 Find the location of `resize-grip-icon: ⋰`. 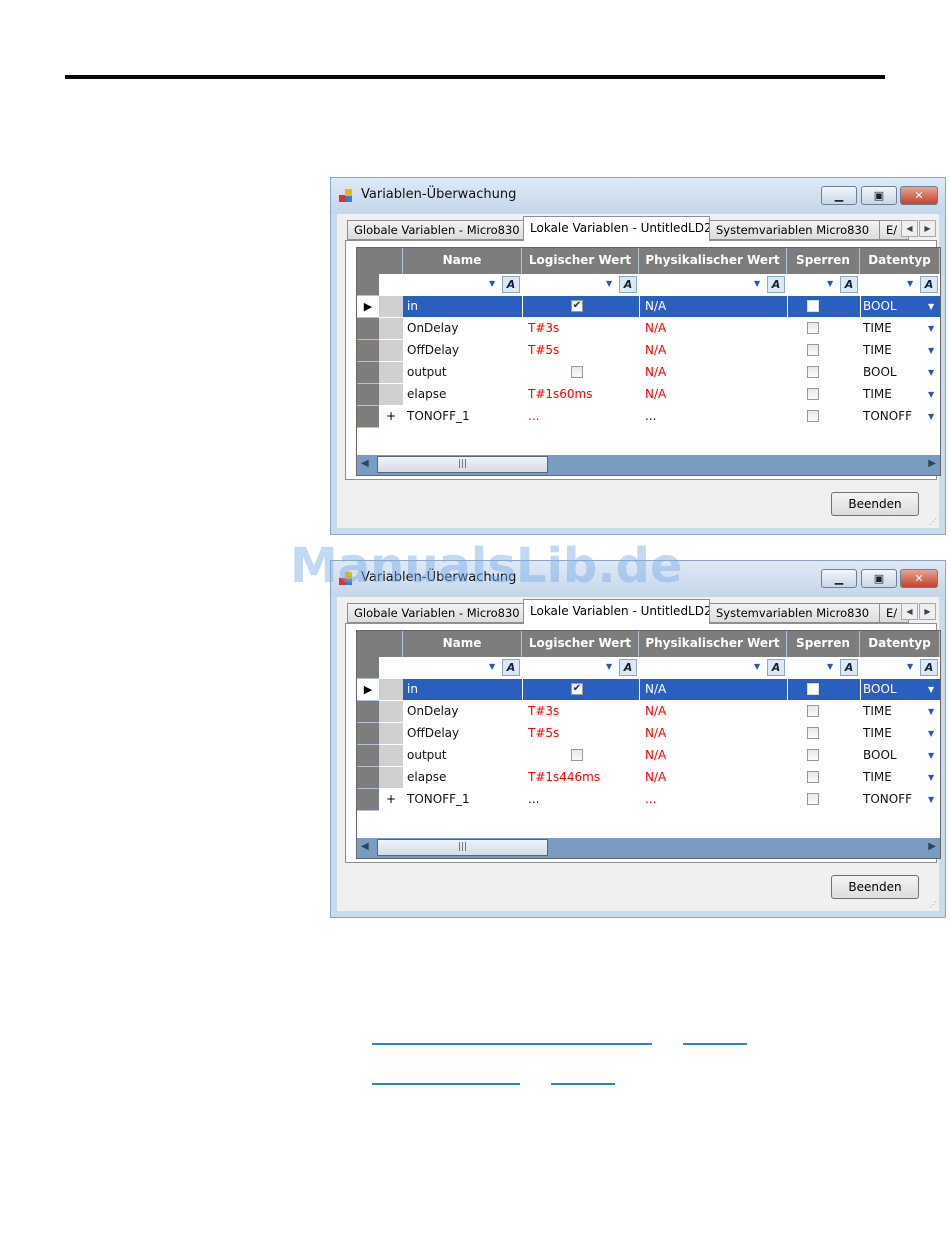

resize-grip-icon: ⋰ is located at coordinates (933, 521).